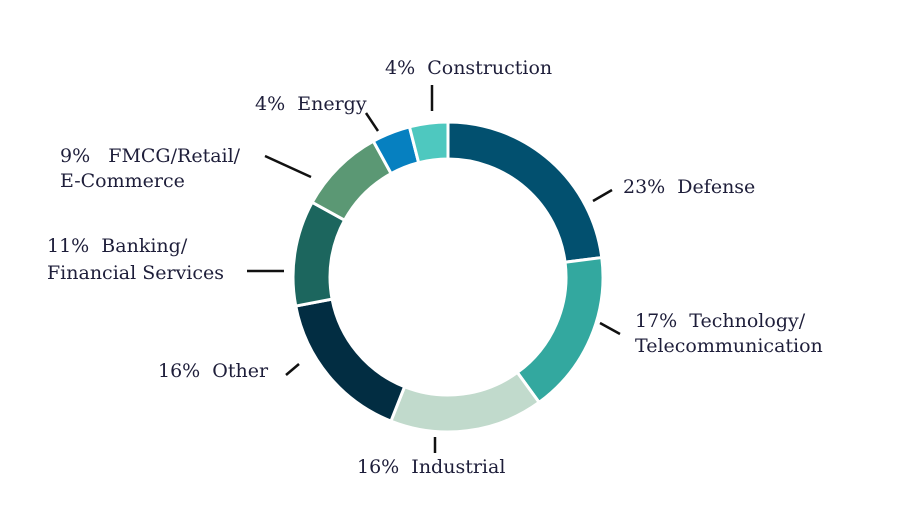 The image size is (904, 526). Describe the element at coordinates (311, 104) in the screenshot. I see `data-label: 4% Energy` at that location.